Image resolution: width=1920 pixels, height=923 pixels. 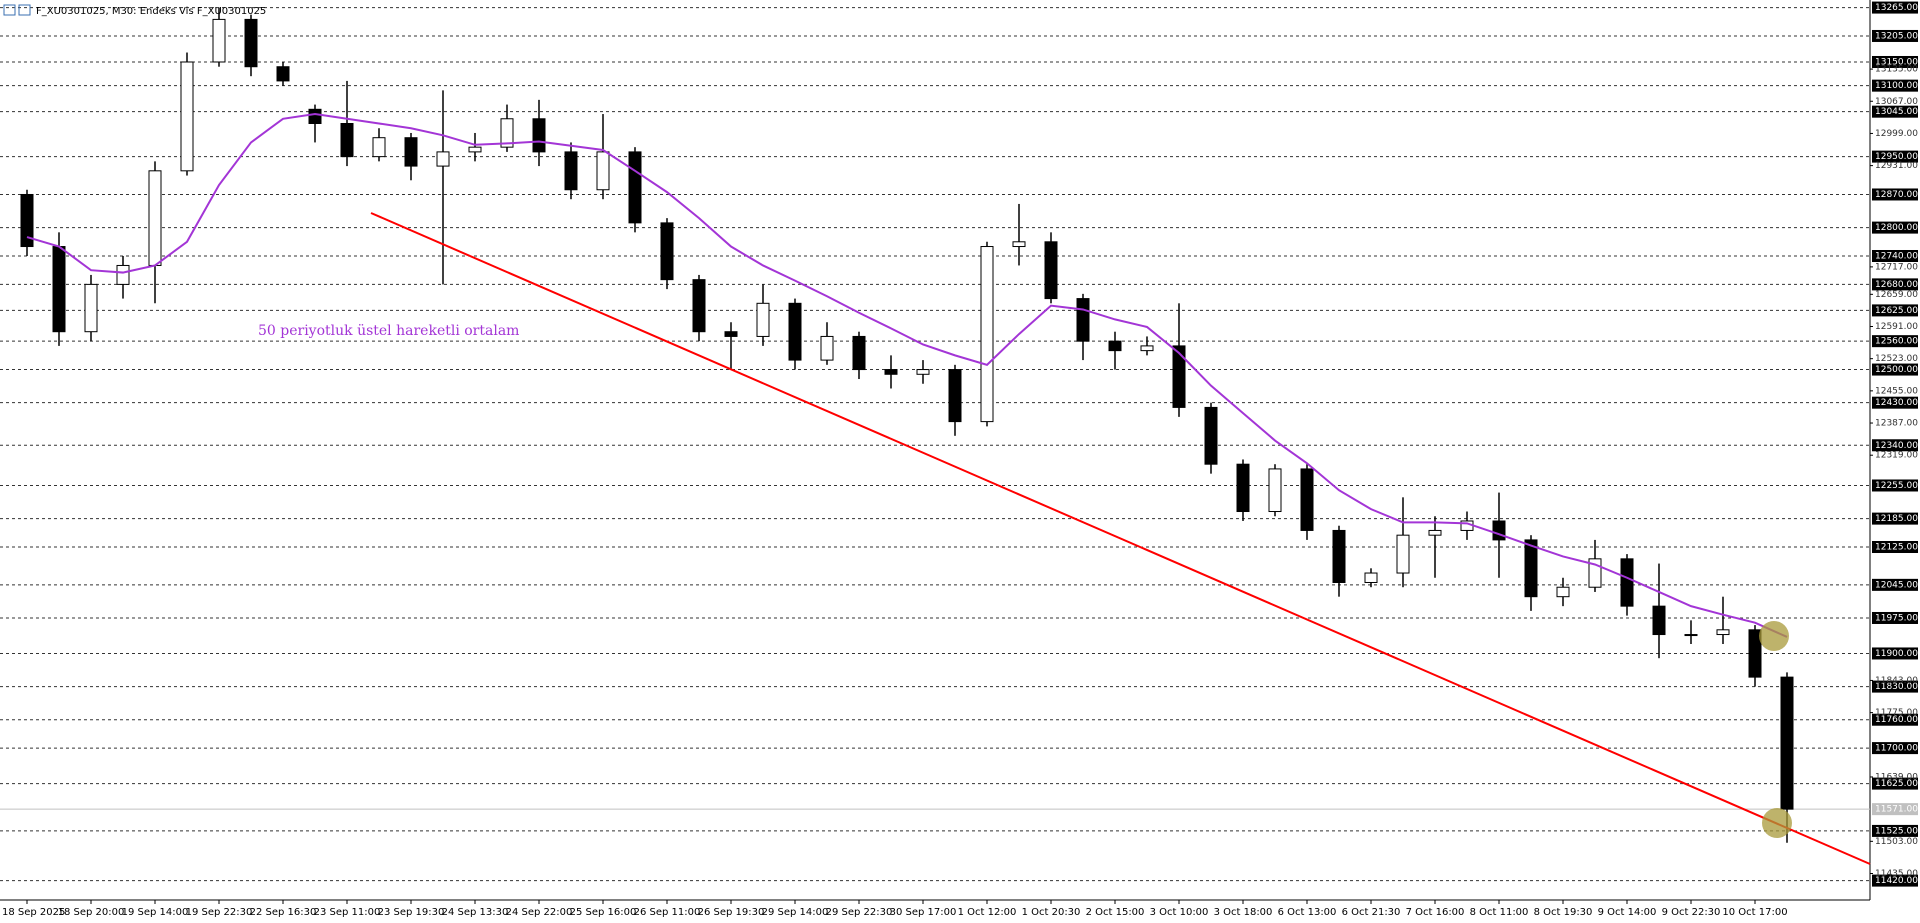 I want to click on y-tick-label: 11775.00, so click(x=1896, y=713).